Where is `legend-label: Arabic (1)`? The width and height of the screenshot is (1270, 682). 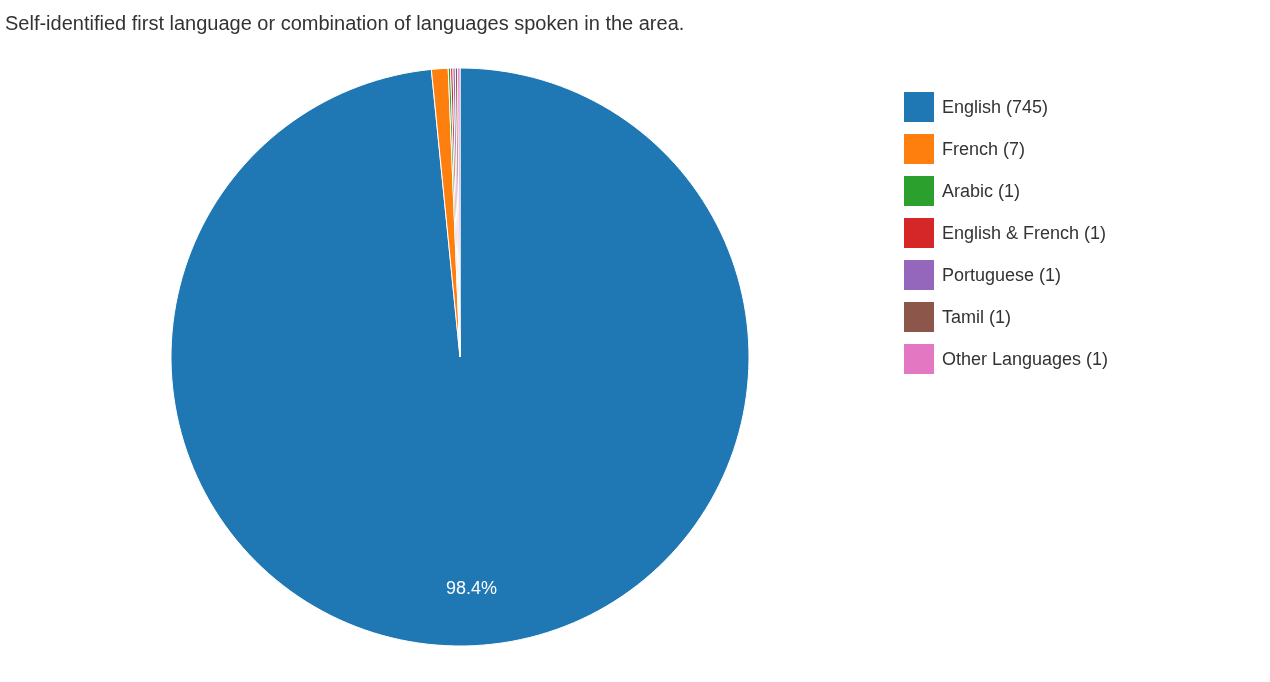 legend-label: Arabic (1) is located at coordinates (981, 191).